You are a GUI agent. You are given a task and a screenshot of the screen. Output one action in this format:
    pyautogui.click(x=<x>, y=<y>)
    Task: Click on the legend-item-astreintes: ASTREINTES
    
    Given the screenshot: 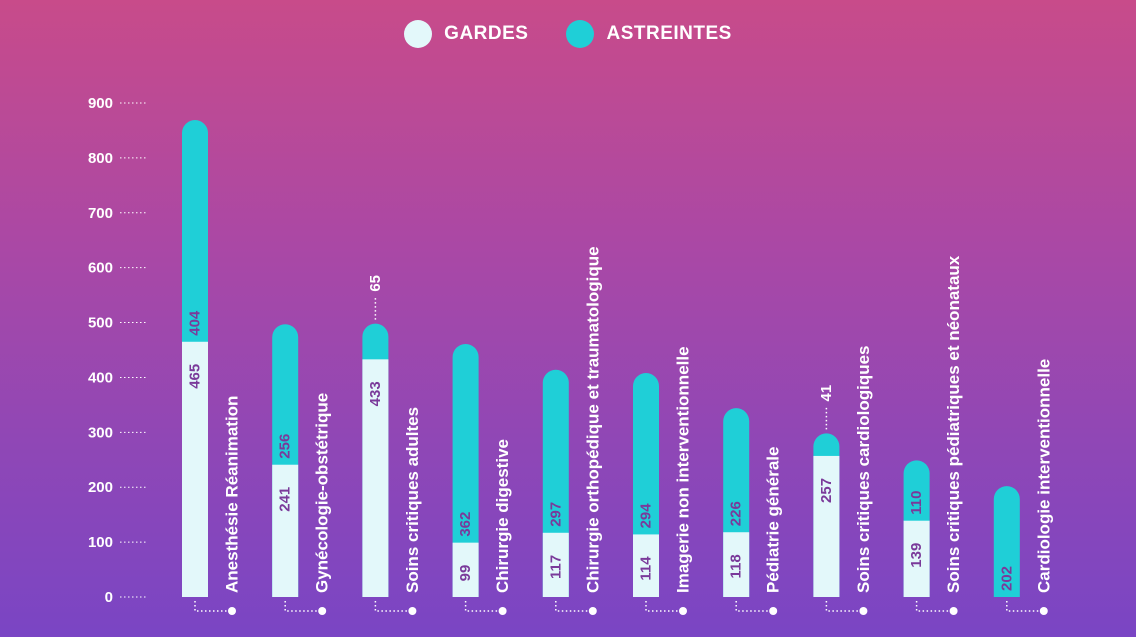 What is the action you would take?
    pyautogui.click(x=648, y=34)
    